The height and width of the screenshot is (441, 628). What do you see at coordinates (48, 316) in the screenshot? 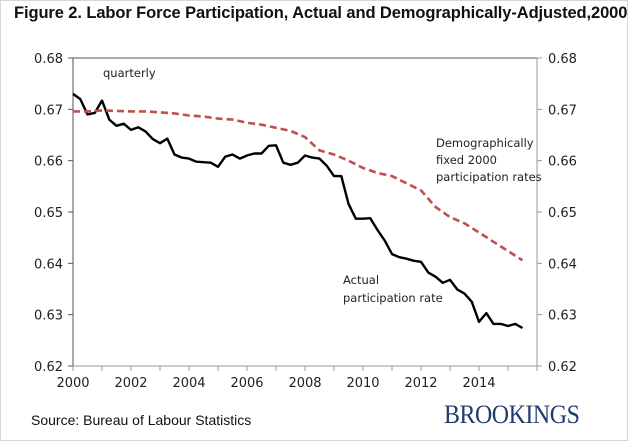
I see `y-tick-label-left: 0.63` at bounding box center [48, 316].